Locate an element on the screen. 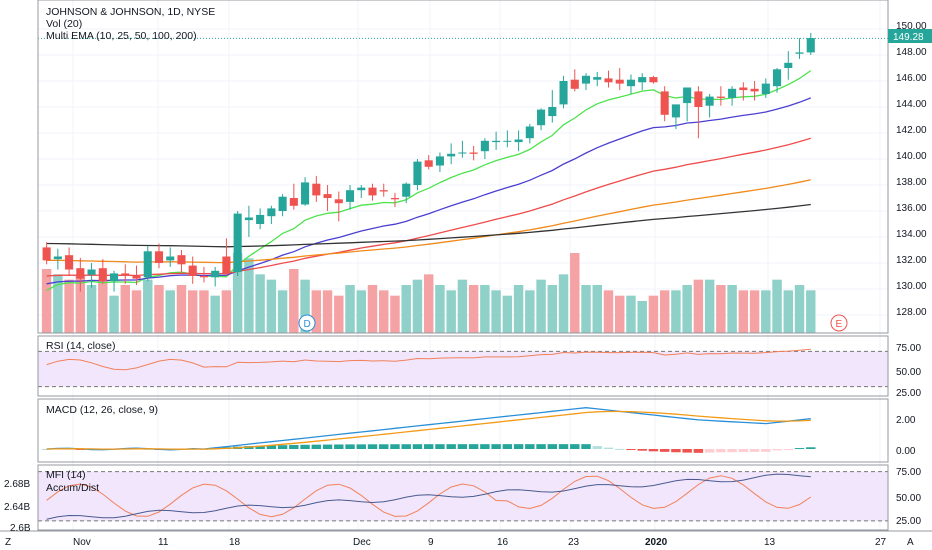 This screenshot has width=932, height=550. x-label: 11 is located at coordinates (163, 542).